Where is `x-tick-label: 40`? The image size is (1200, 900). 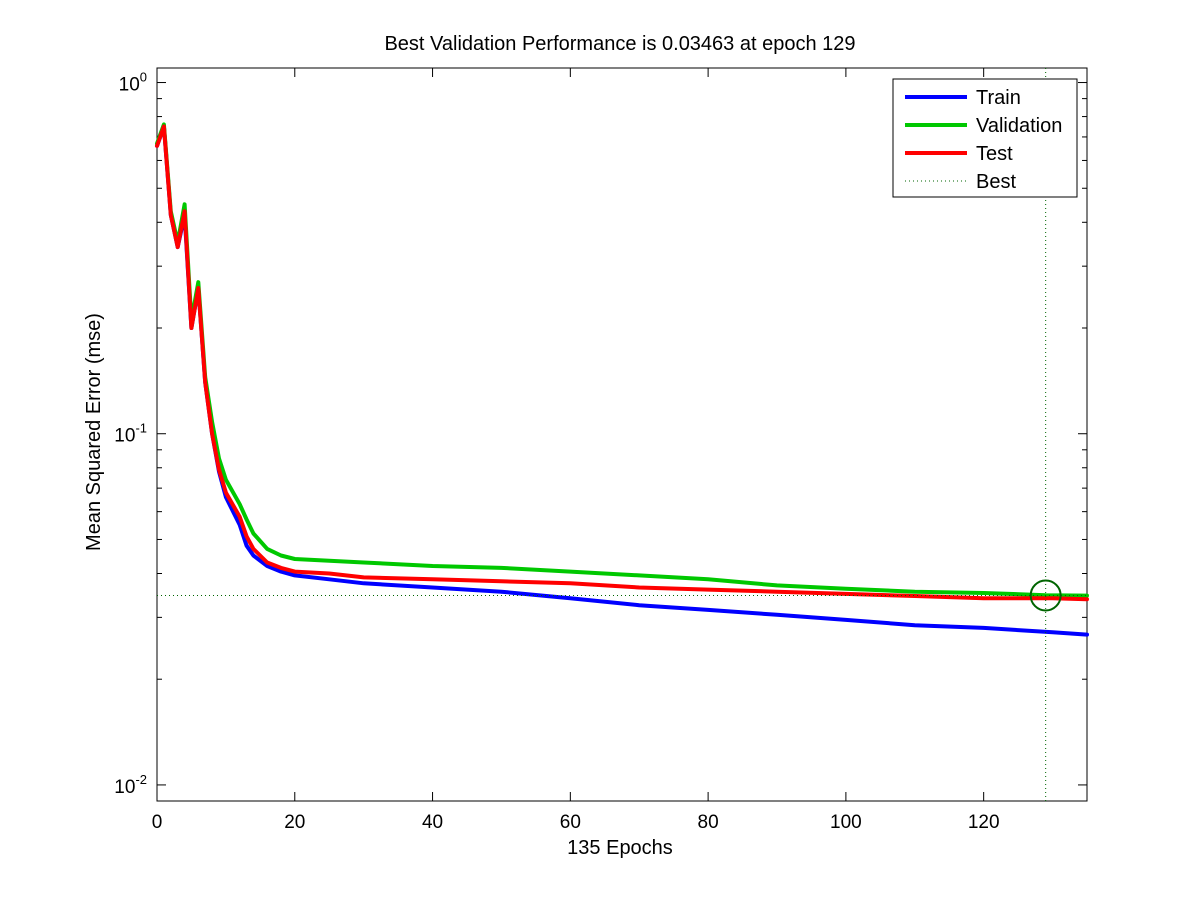
x-tick-label: 40 is located at coordinates (432, 822).